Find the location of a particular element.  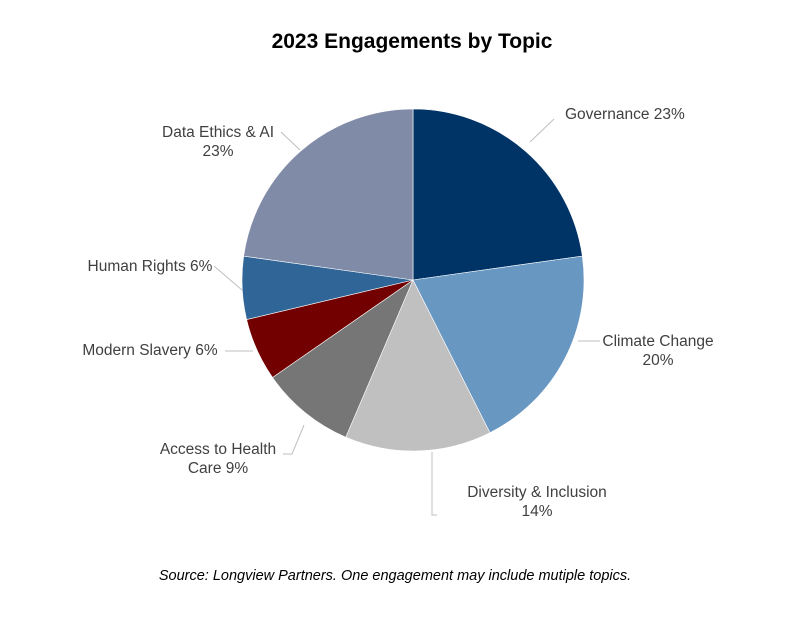

slice-label-line: Governance 23% is located at coordinates (625, 114).